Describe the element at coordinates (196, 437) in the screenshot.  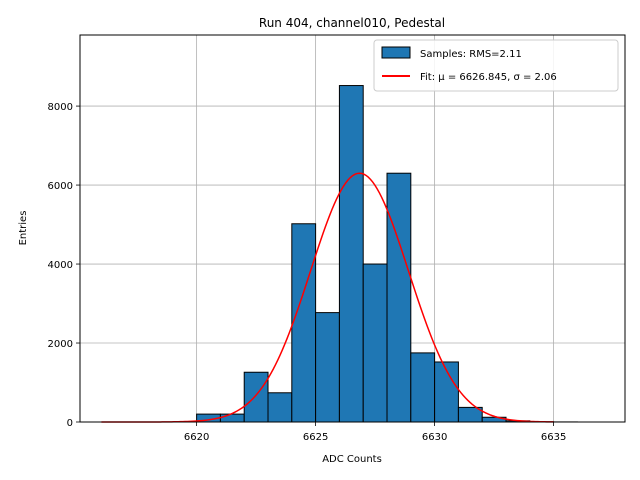
I see `x-tick-label: 6620` at that location.